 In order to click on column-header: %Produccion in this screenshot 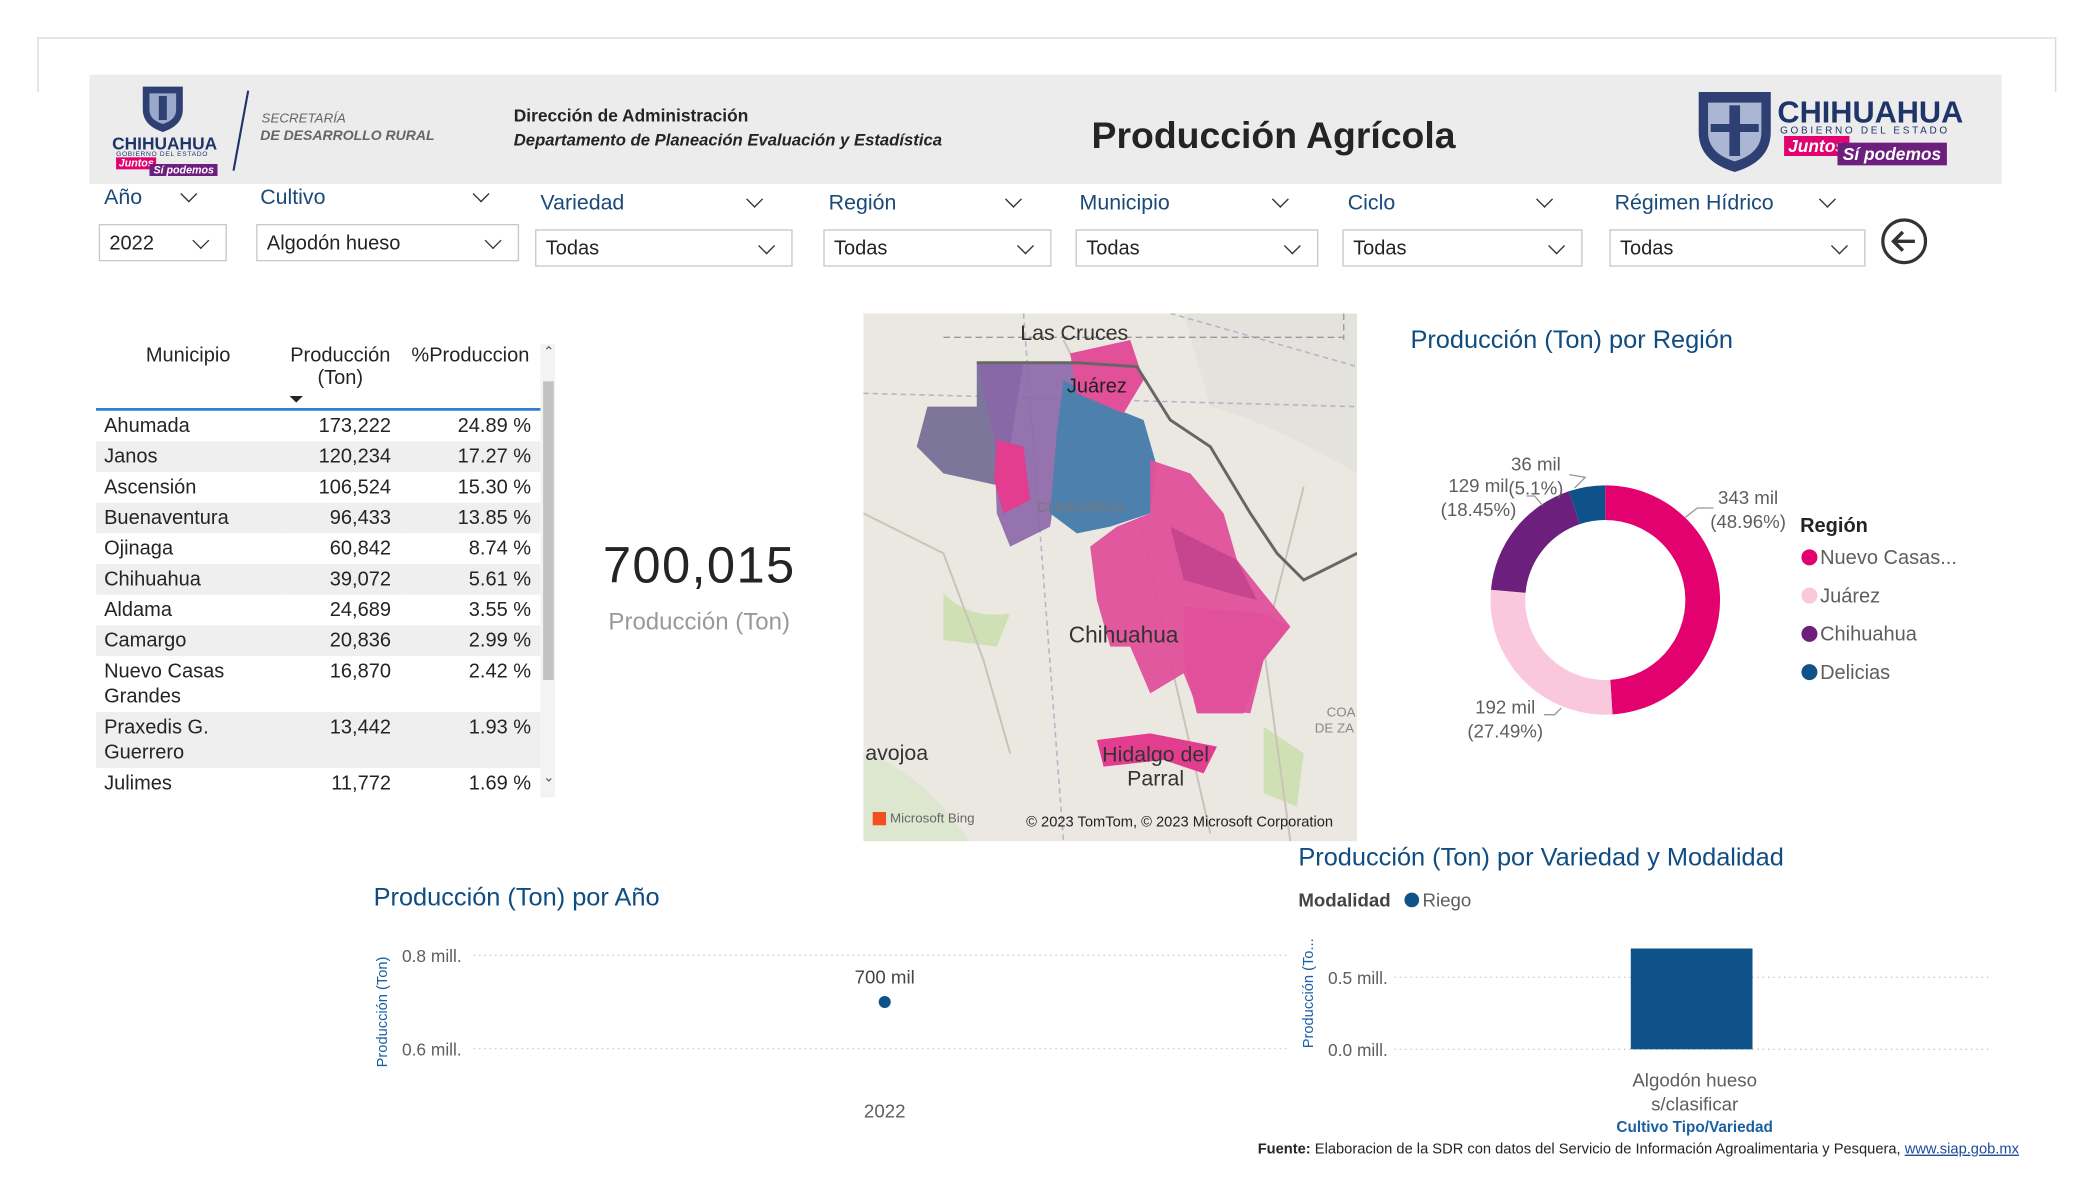, I will do `click(470, 372)`.